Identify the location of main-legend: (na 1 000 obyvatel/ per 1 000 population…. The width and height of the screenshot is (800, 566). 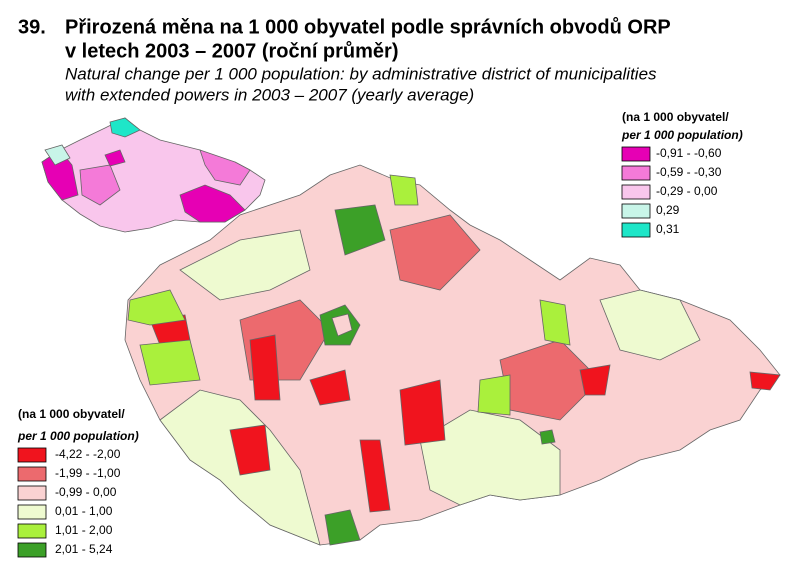
(78, 482).